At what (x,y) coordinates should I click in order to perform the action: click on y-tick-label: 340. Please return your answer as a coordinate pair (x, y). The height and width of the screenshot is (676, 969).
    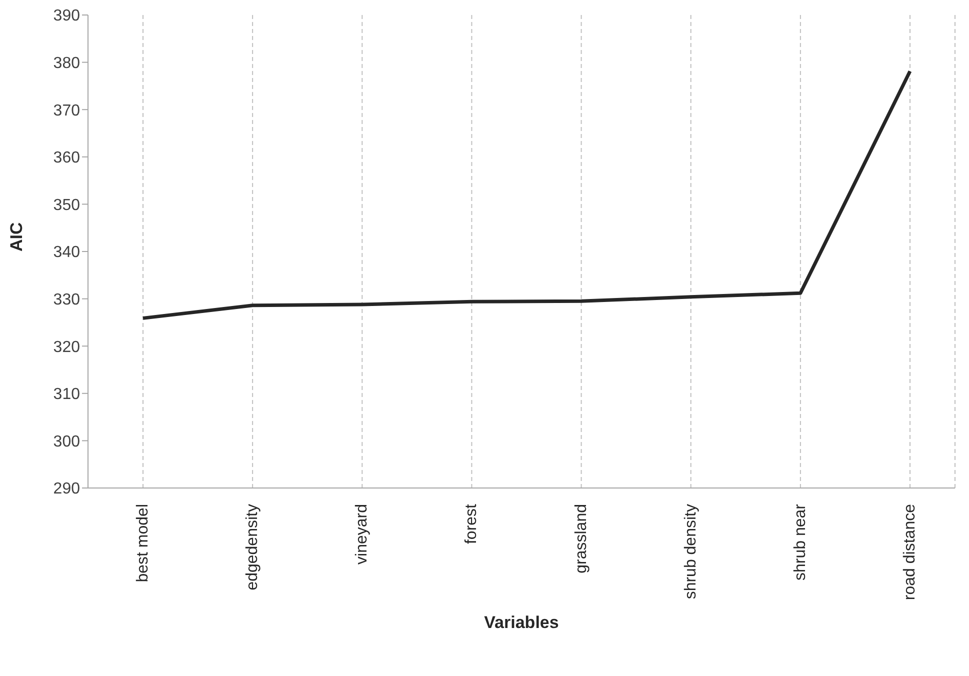
    Looking at the image, I should click on (66, 253).